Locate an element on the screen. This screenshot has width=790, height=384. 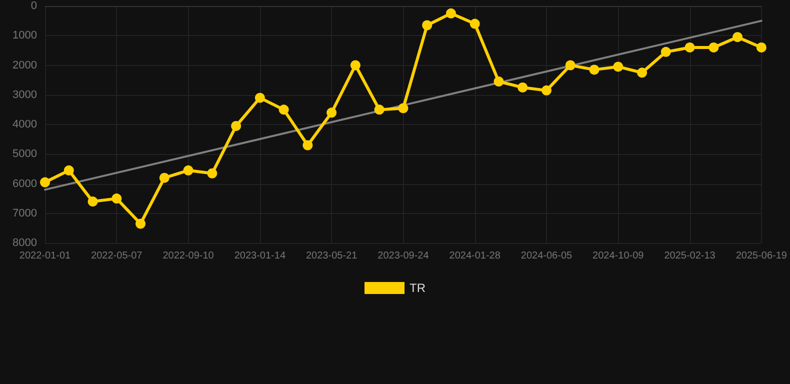
y-tick-label: 6000 is located at coordinates (24, 184).